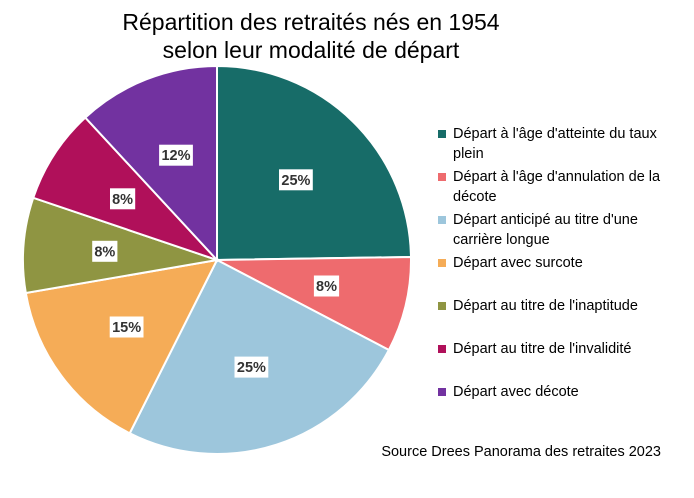 This screenshot has height=498, width=694. I want to click on legend-item-depart-avec-surcote: Départ avec surcote, so click(563, 263).